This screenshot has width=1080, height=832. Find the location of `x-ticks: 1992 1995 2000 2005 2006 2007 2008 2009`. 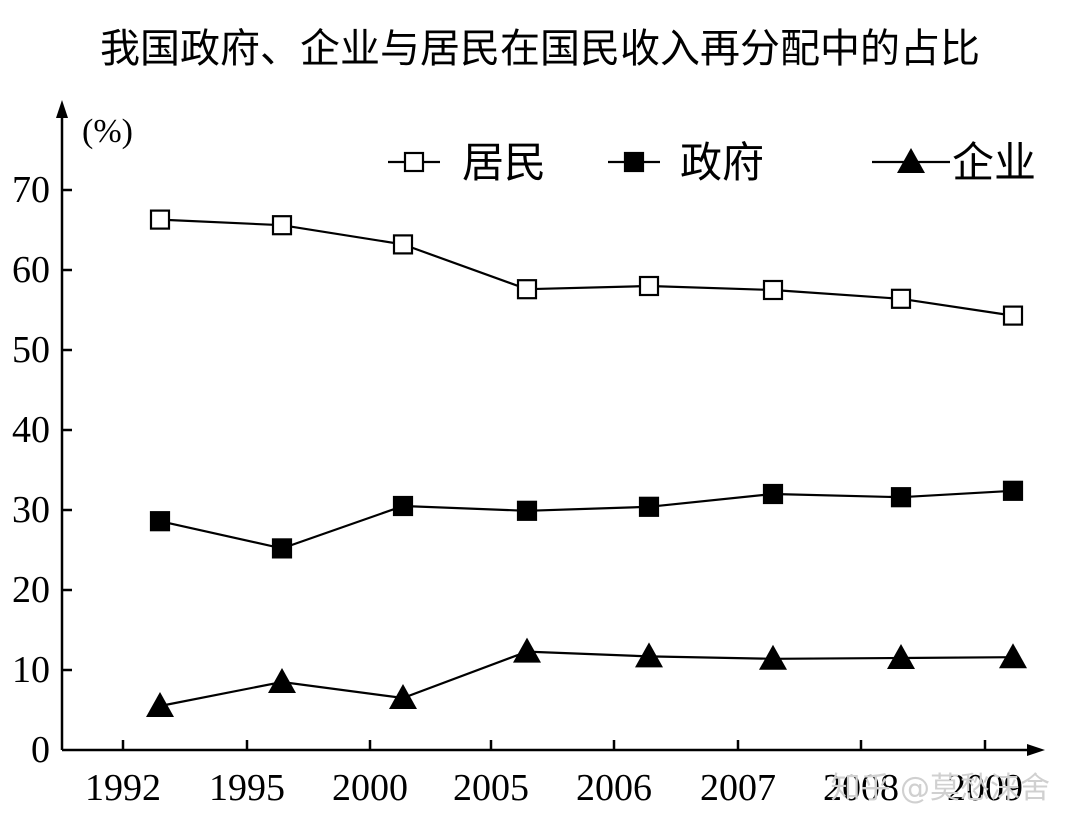

x-ticks: 1992 1995 2000 2005 2006 2007 2008 2009 is located at coordinates (554, 774).